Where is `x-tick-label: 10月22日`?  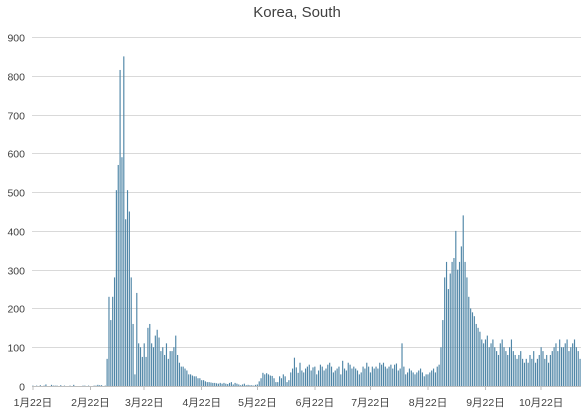 x-tick-label: 10月22日 is located at coordinates (541, 403).